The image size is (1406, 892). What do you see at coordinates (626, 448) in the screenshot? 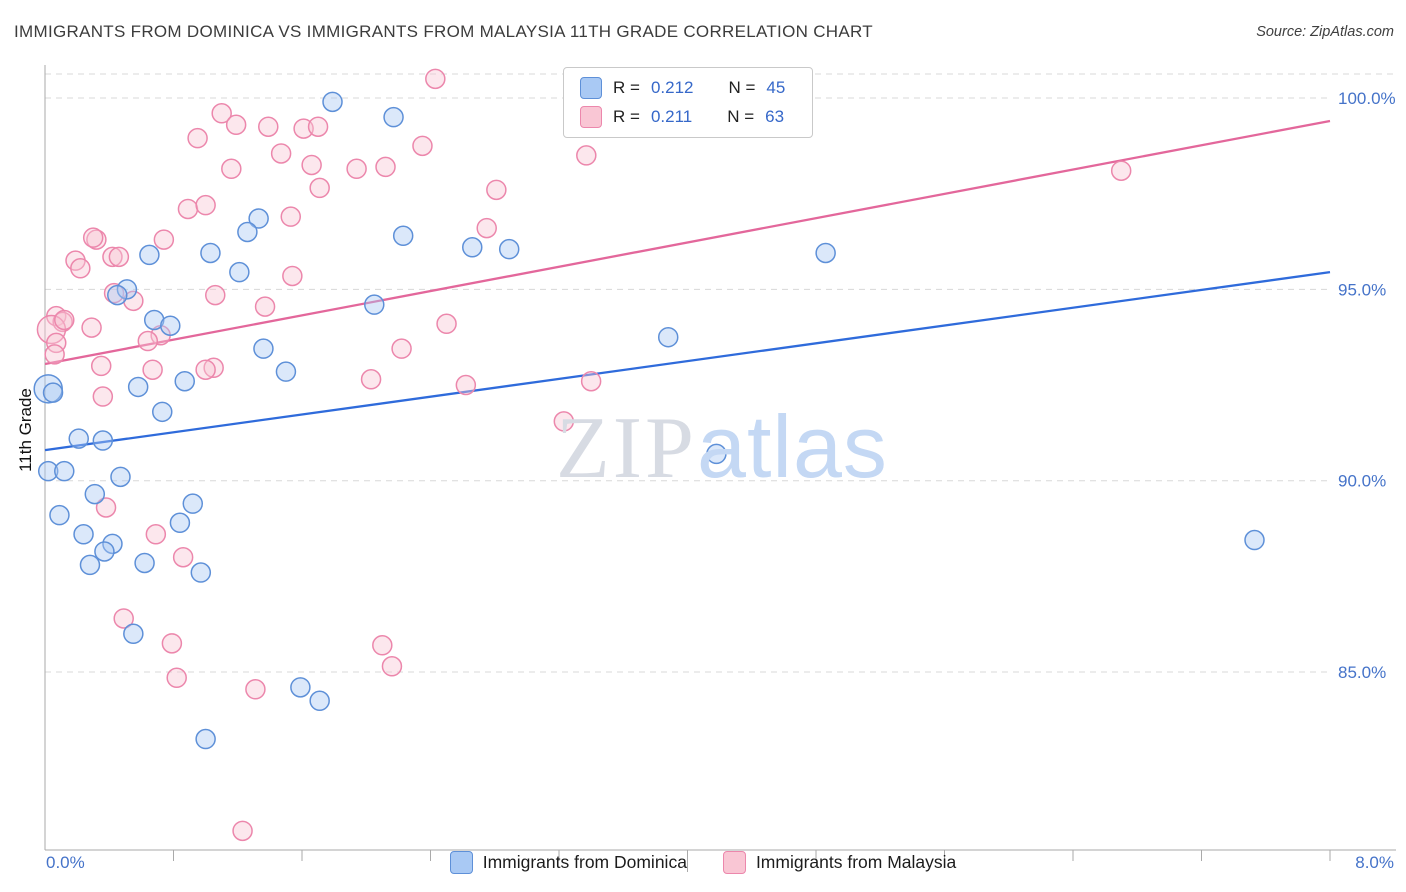
I see `watermark-zip: ZIP` at bounding box center [626, 448].